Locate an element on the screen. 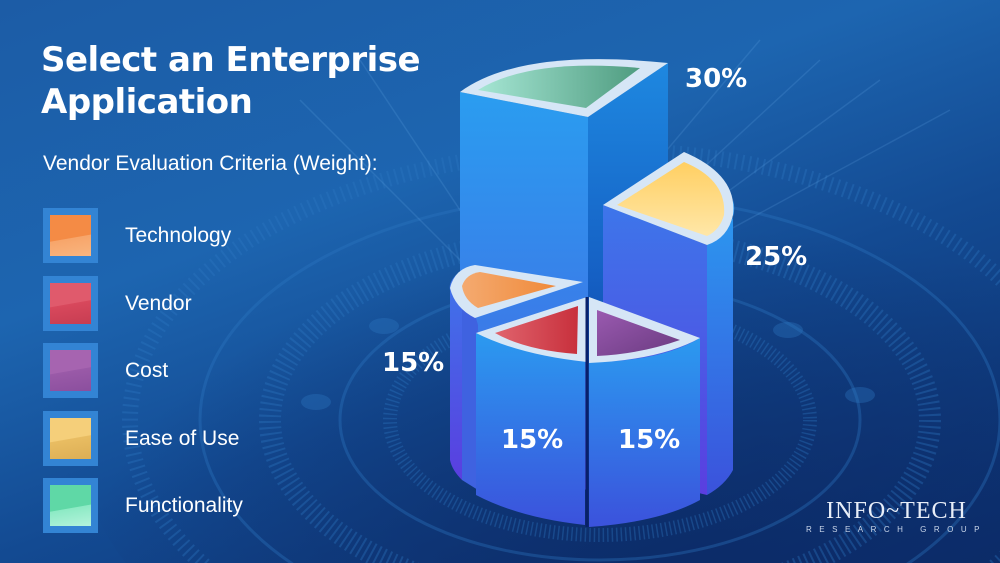 This screenshot has width=1000, height=563. legend-item-ease-of-use: Ease of Use is located at coordinates (141, 444).